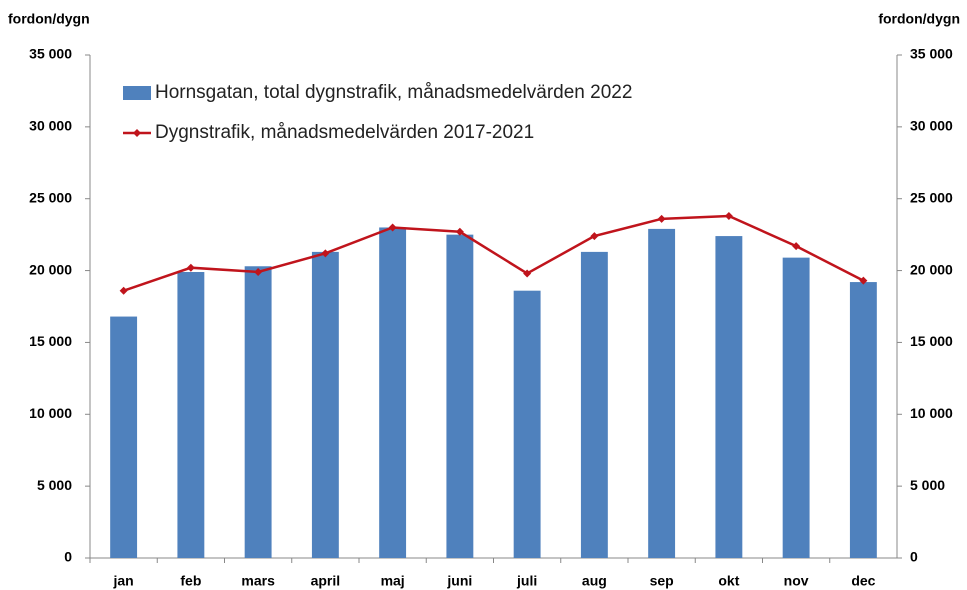  What do you see at coordinates (931, 54) in the screenshot?
I see `y2-tick-label: 35 000` at bounding box center [931, 54].